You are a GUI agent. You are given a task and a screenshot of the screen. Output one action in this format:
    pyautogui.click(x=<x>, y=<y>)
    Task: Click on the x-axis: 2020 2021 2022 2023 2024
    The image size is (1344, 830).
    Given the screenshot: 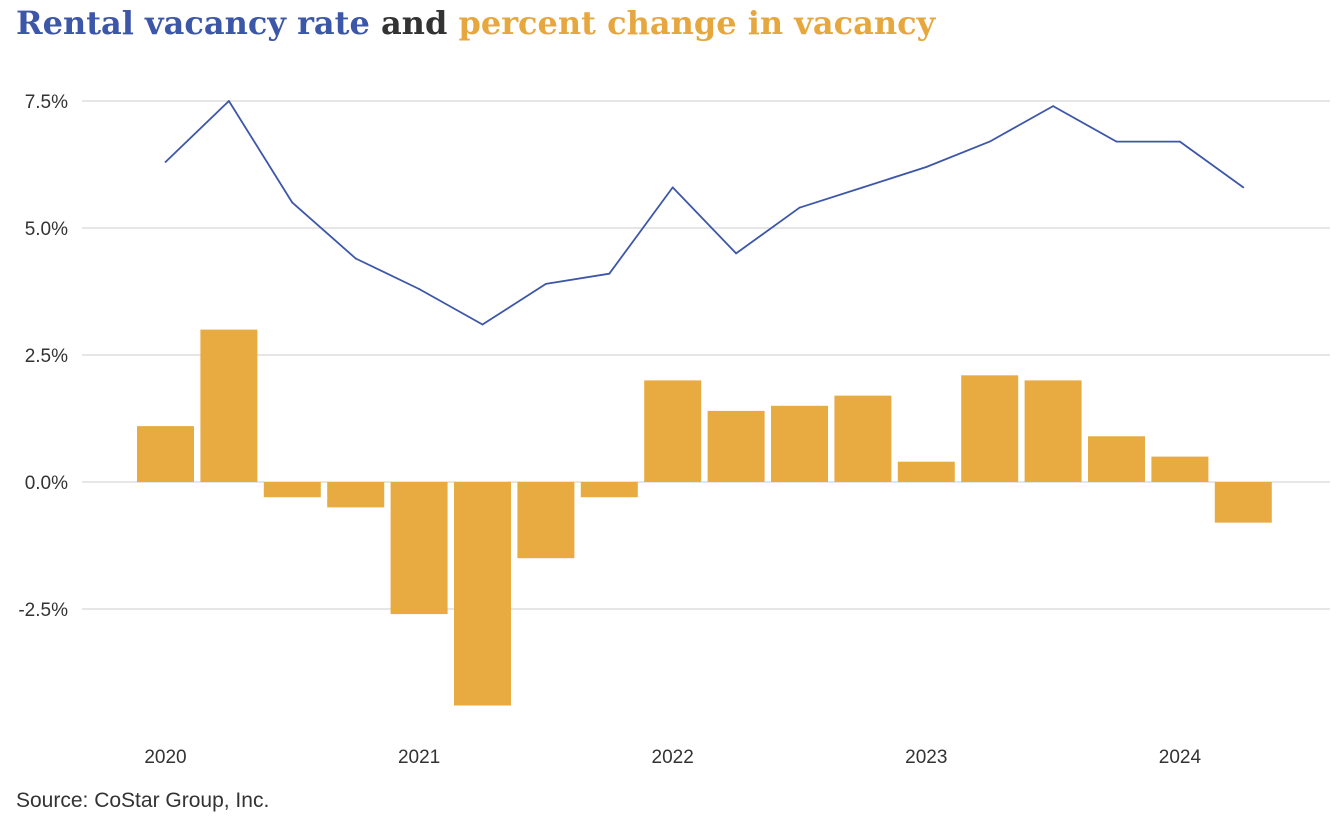 What is the action you would take?
    pyautogui.click(x=672, y=757)
    